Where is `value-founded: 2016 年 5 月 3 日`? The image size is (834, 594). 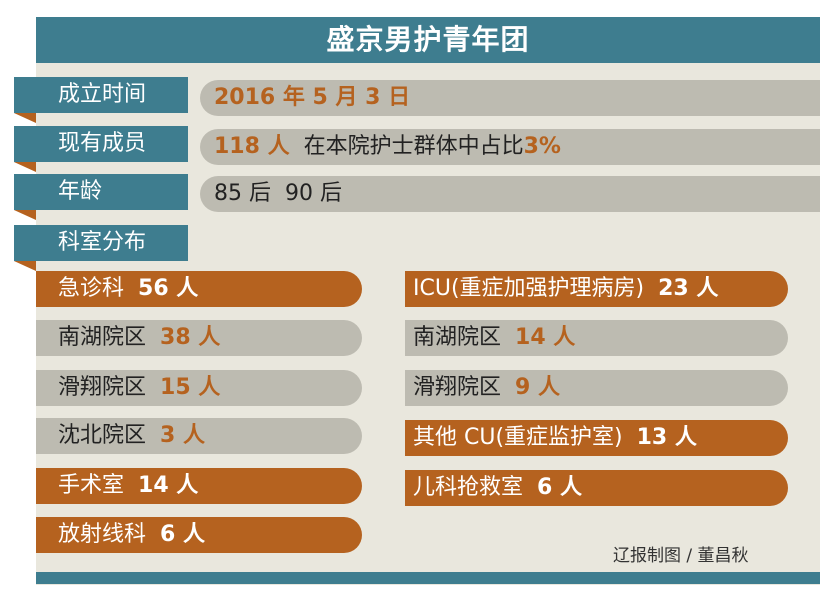 value-founded: 2016 年 5 月 3 日 is located at coordinates (510, 98).